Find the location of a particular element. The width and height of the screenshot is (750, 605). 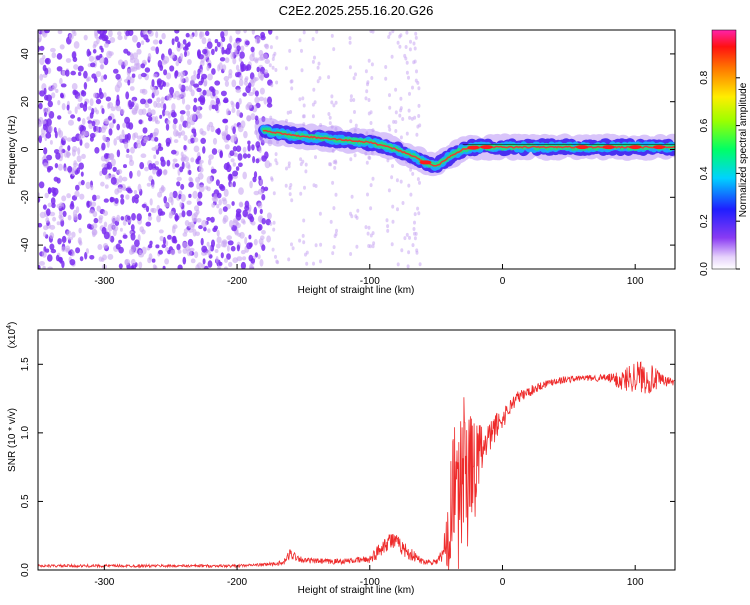

y-tick-label: -20 is located at coordinates (25, 197).